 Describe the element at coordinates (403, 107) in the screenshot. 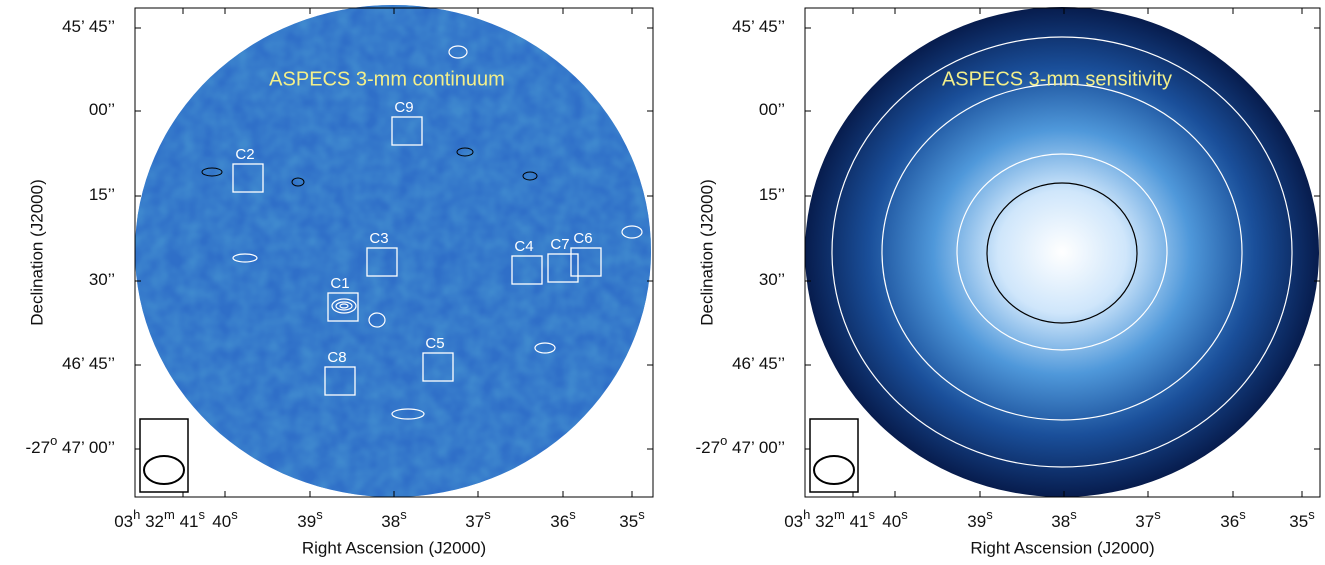

I see `source-label: C9` at that location.